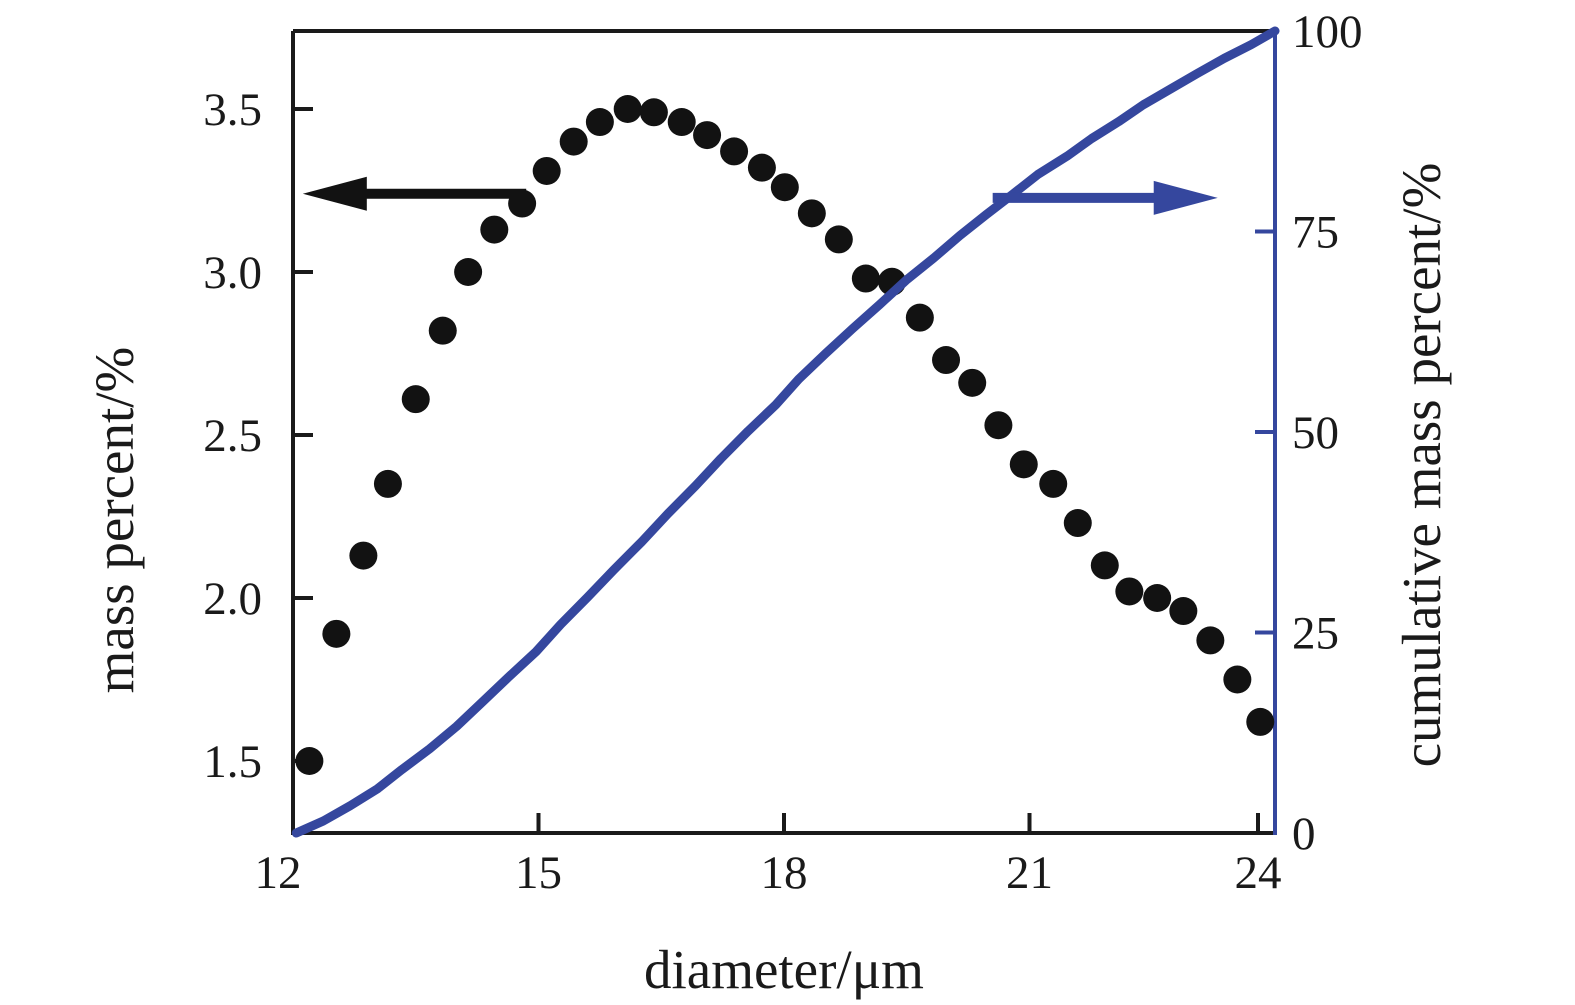  I want to click on right-y-tick-label: 100, so click(1327, 32).